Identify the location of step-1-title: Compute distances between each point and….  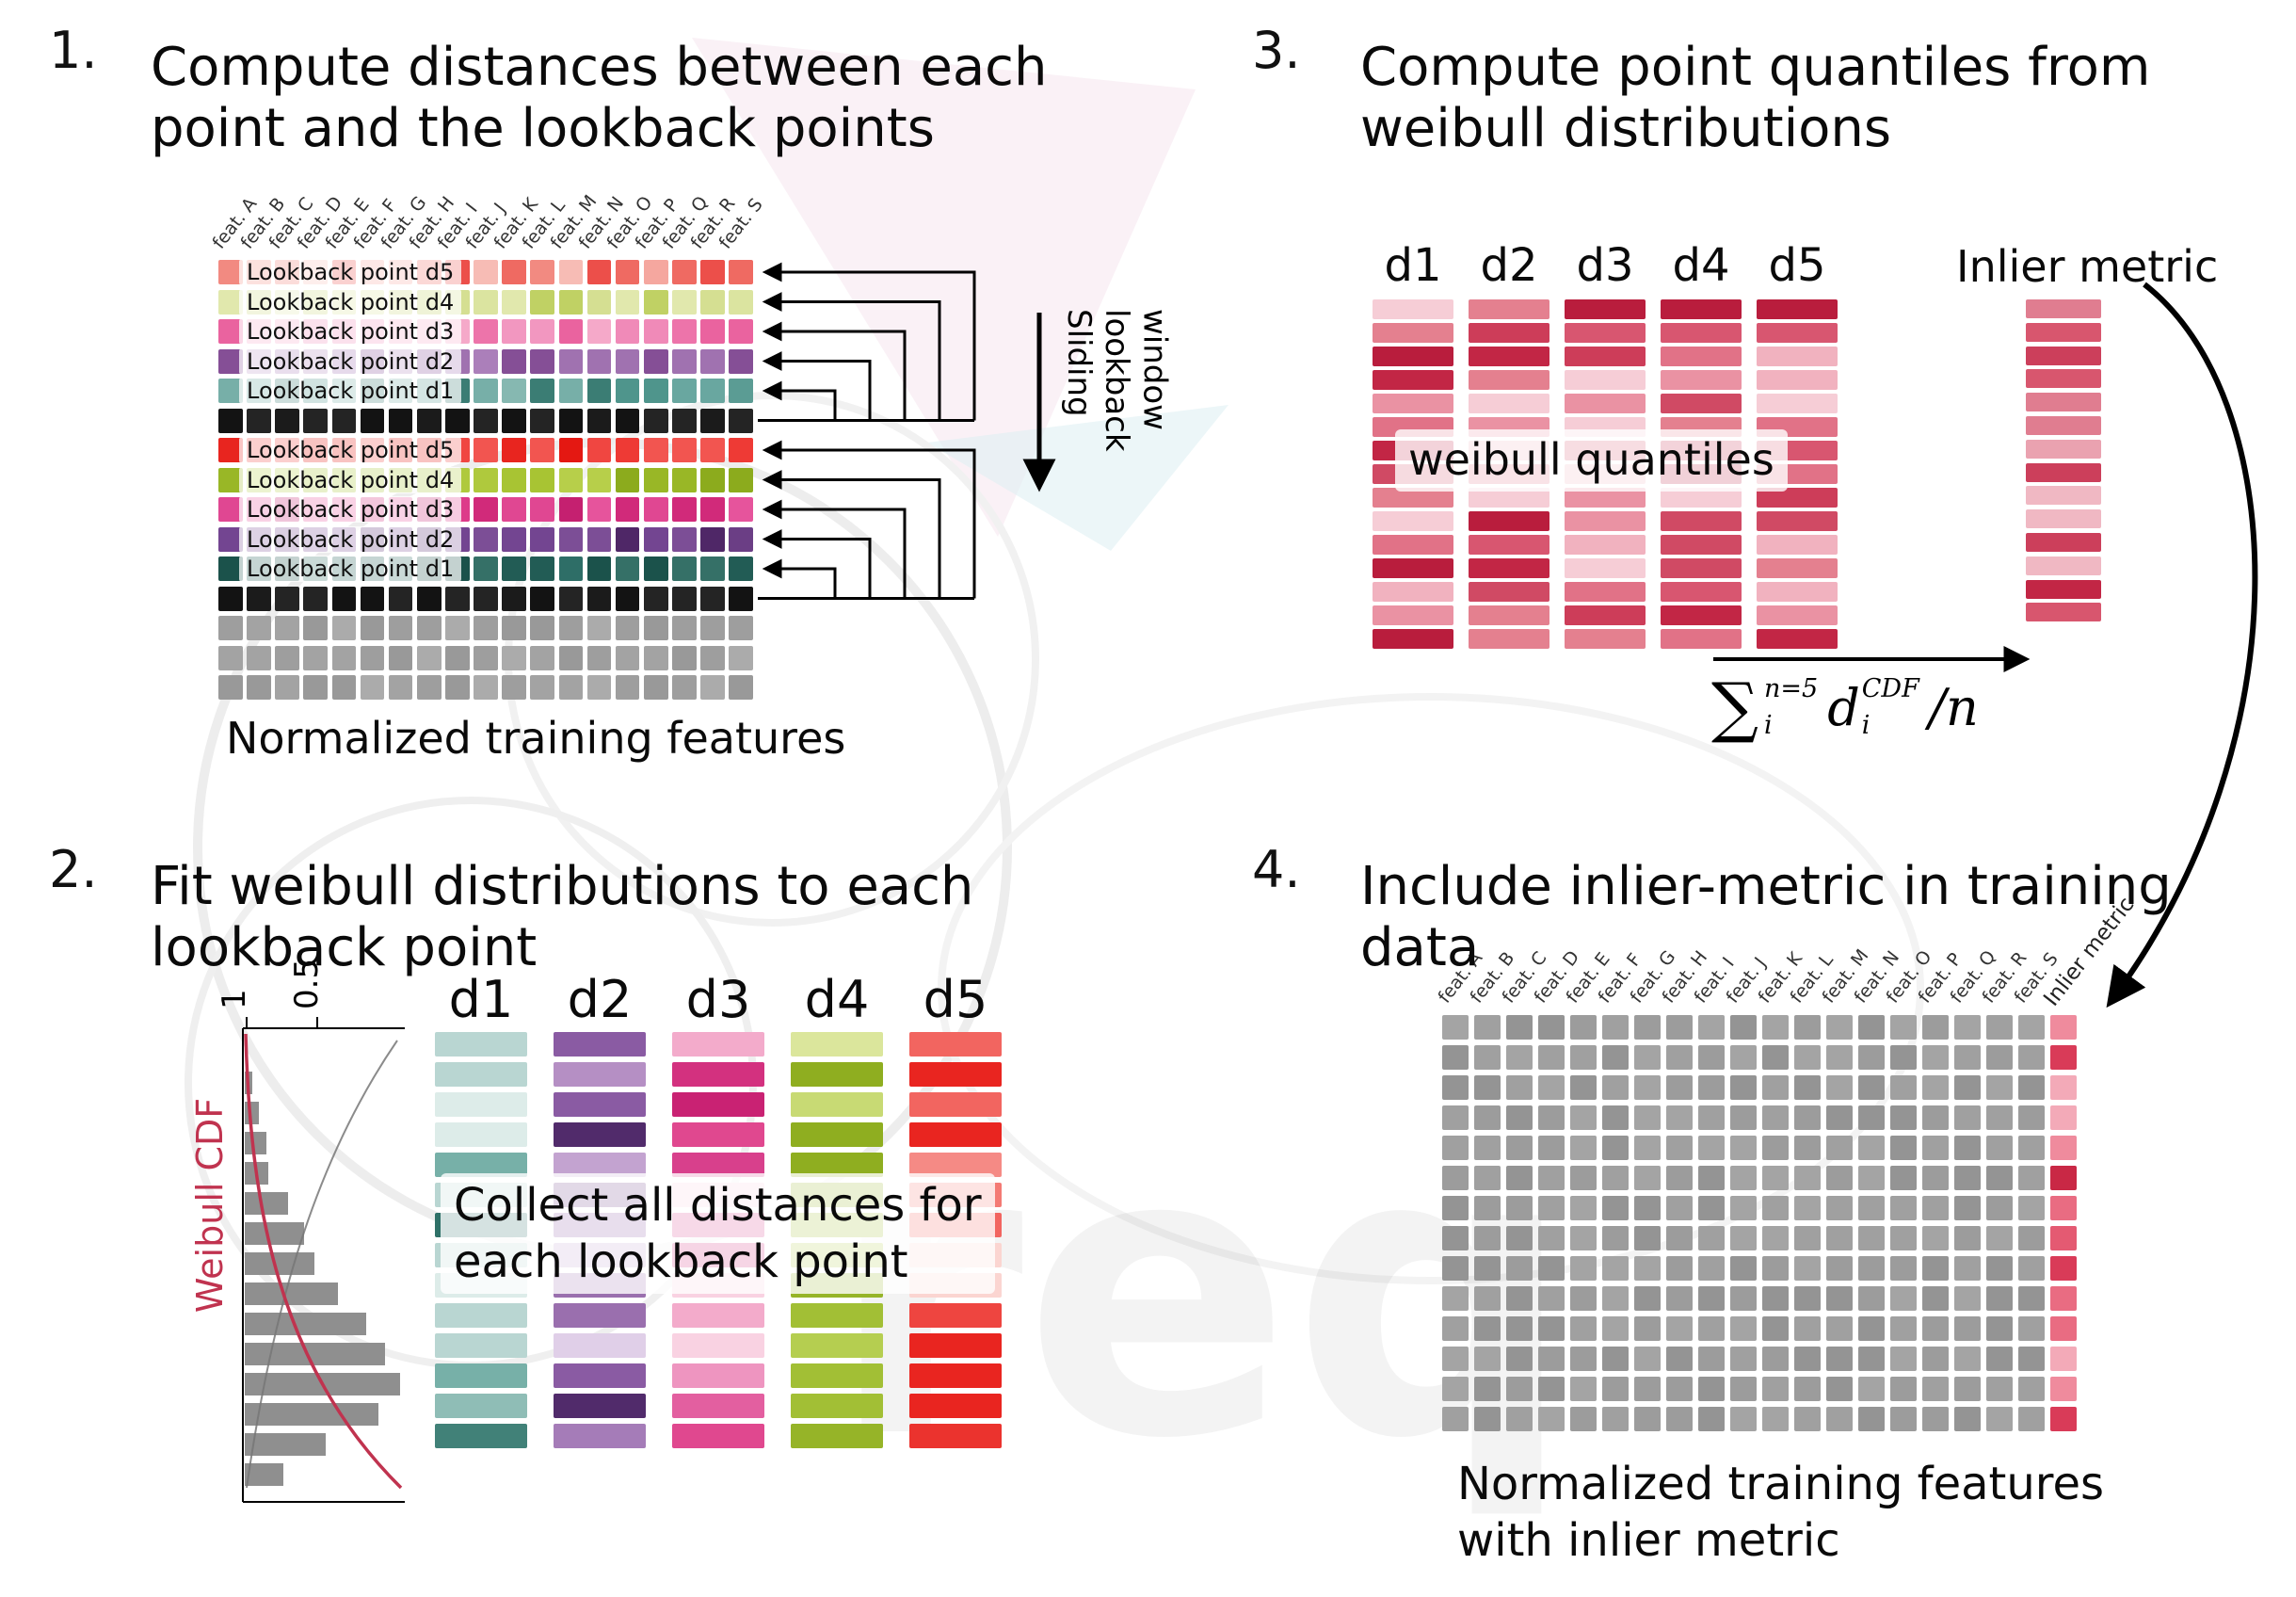
(599, 98).